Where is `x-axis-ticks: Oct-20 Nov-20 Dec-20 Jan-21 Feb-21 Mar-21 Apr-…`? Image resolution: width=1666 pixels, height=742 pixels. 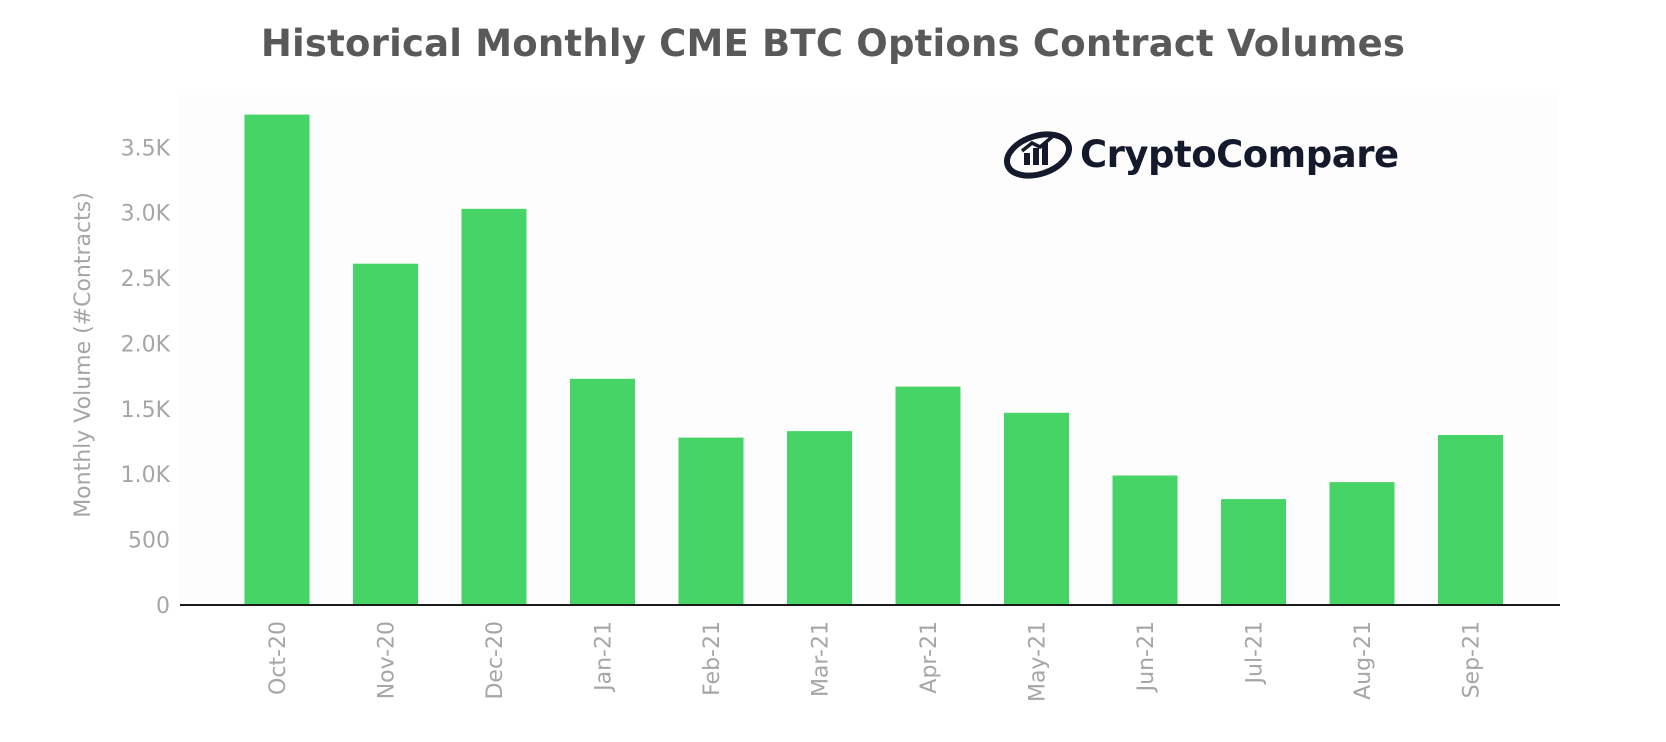 x-axis-ticks: Oct-20 Nov-20 Dec-20 Jan-21 Feb-21 Mar-21 Apr-… is located at coordinates (875, 661).